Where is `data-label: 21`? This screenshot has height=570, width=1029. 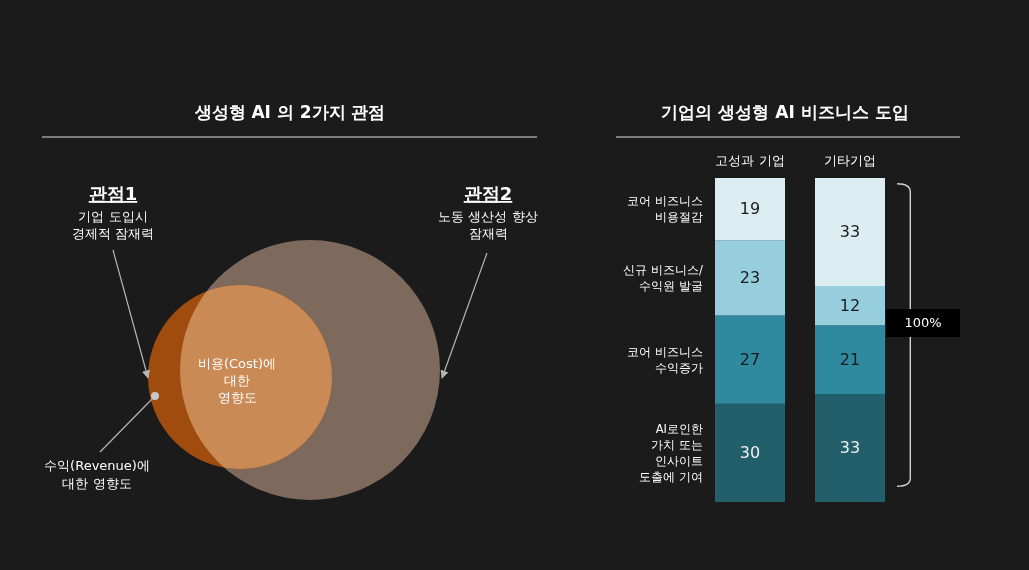
data-label: 21 is located at coordinates (850, 359).